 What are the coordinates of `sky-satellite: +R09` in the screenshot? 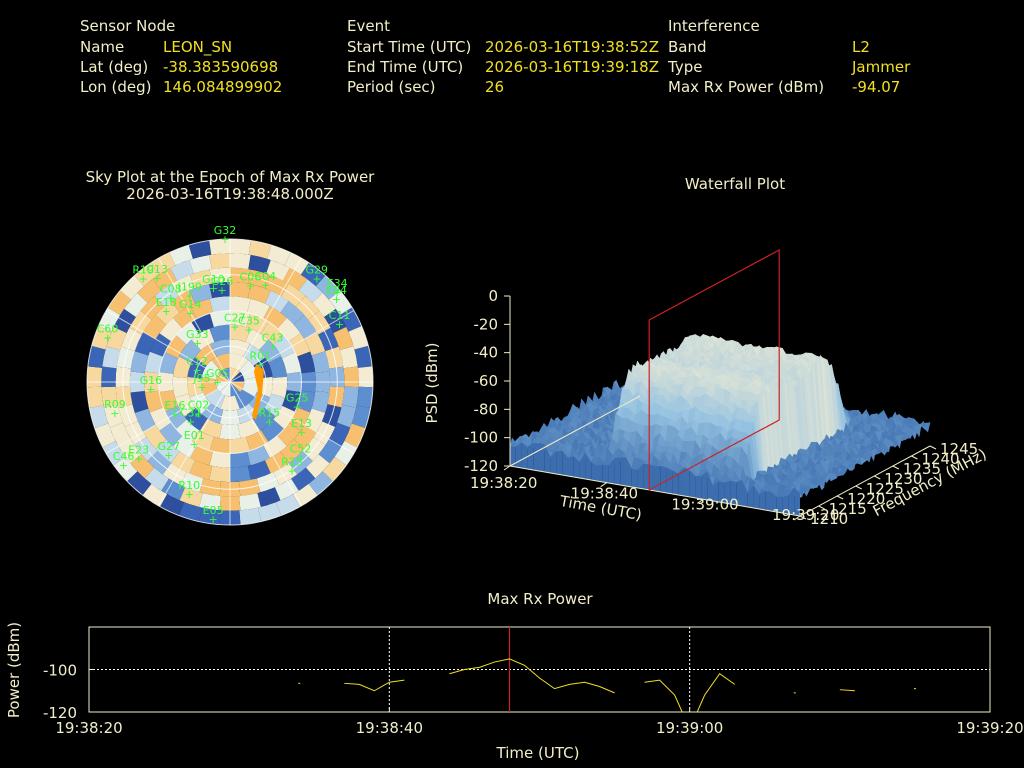 It's located at (115, 409).